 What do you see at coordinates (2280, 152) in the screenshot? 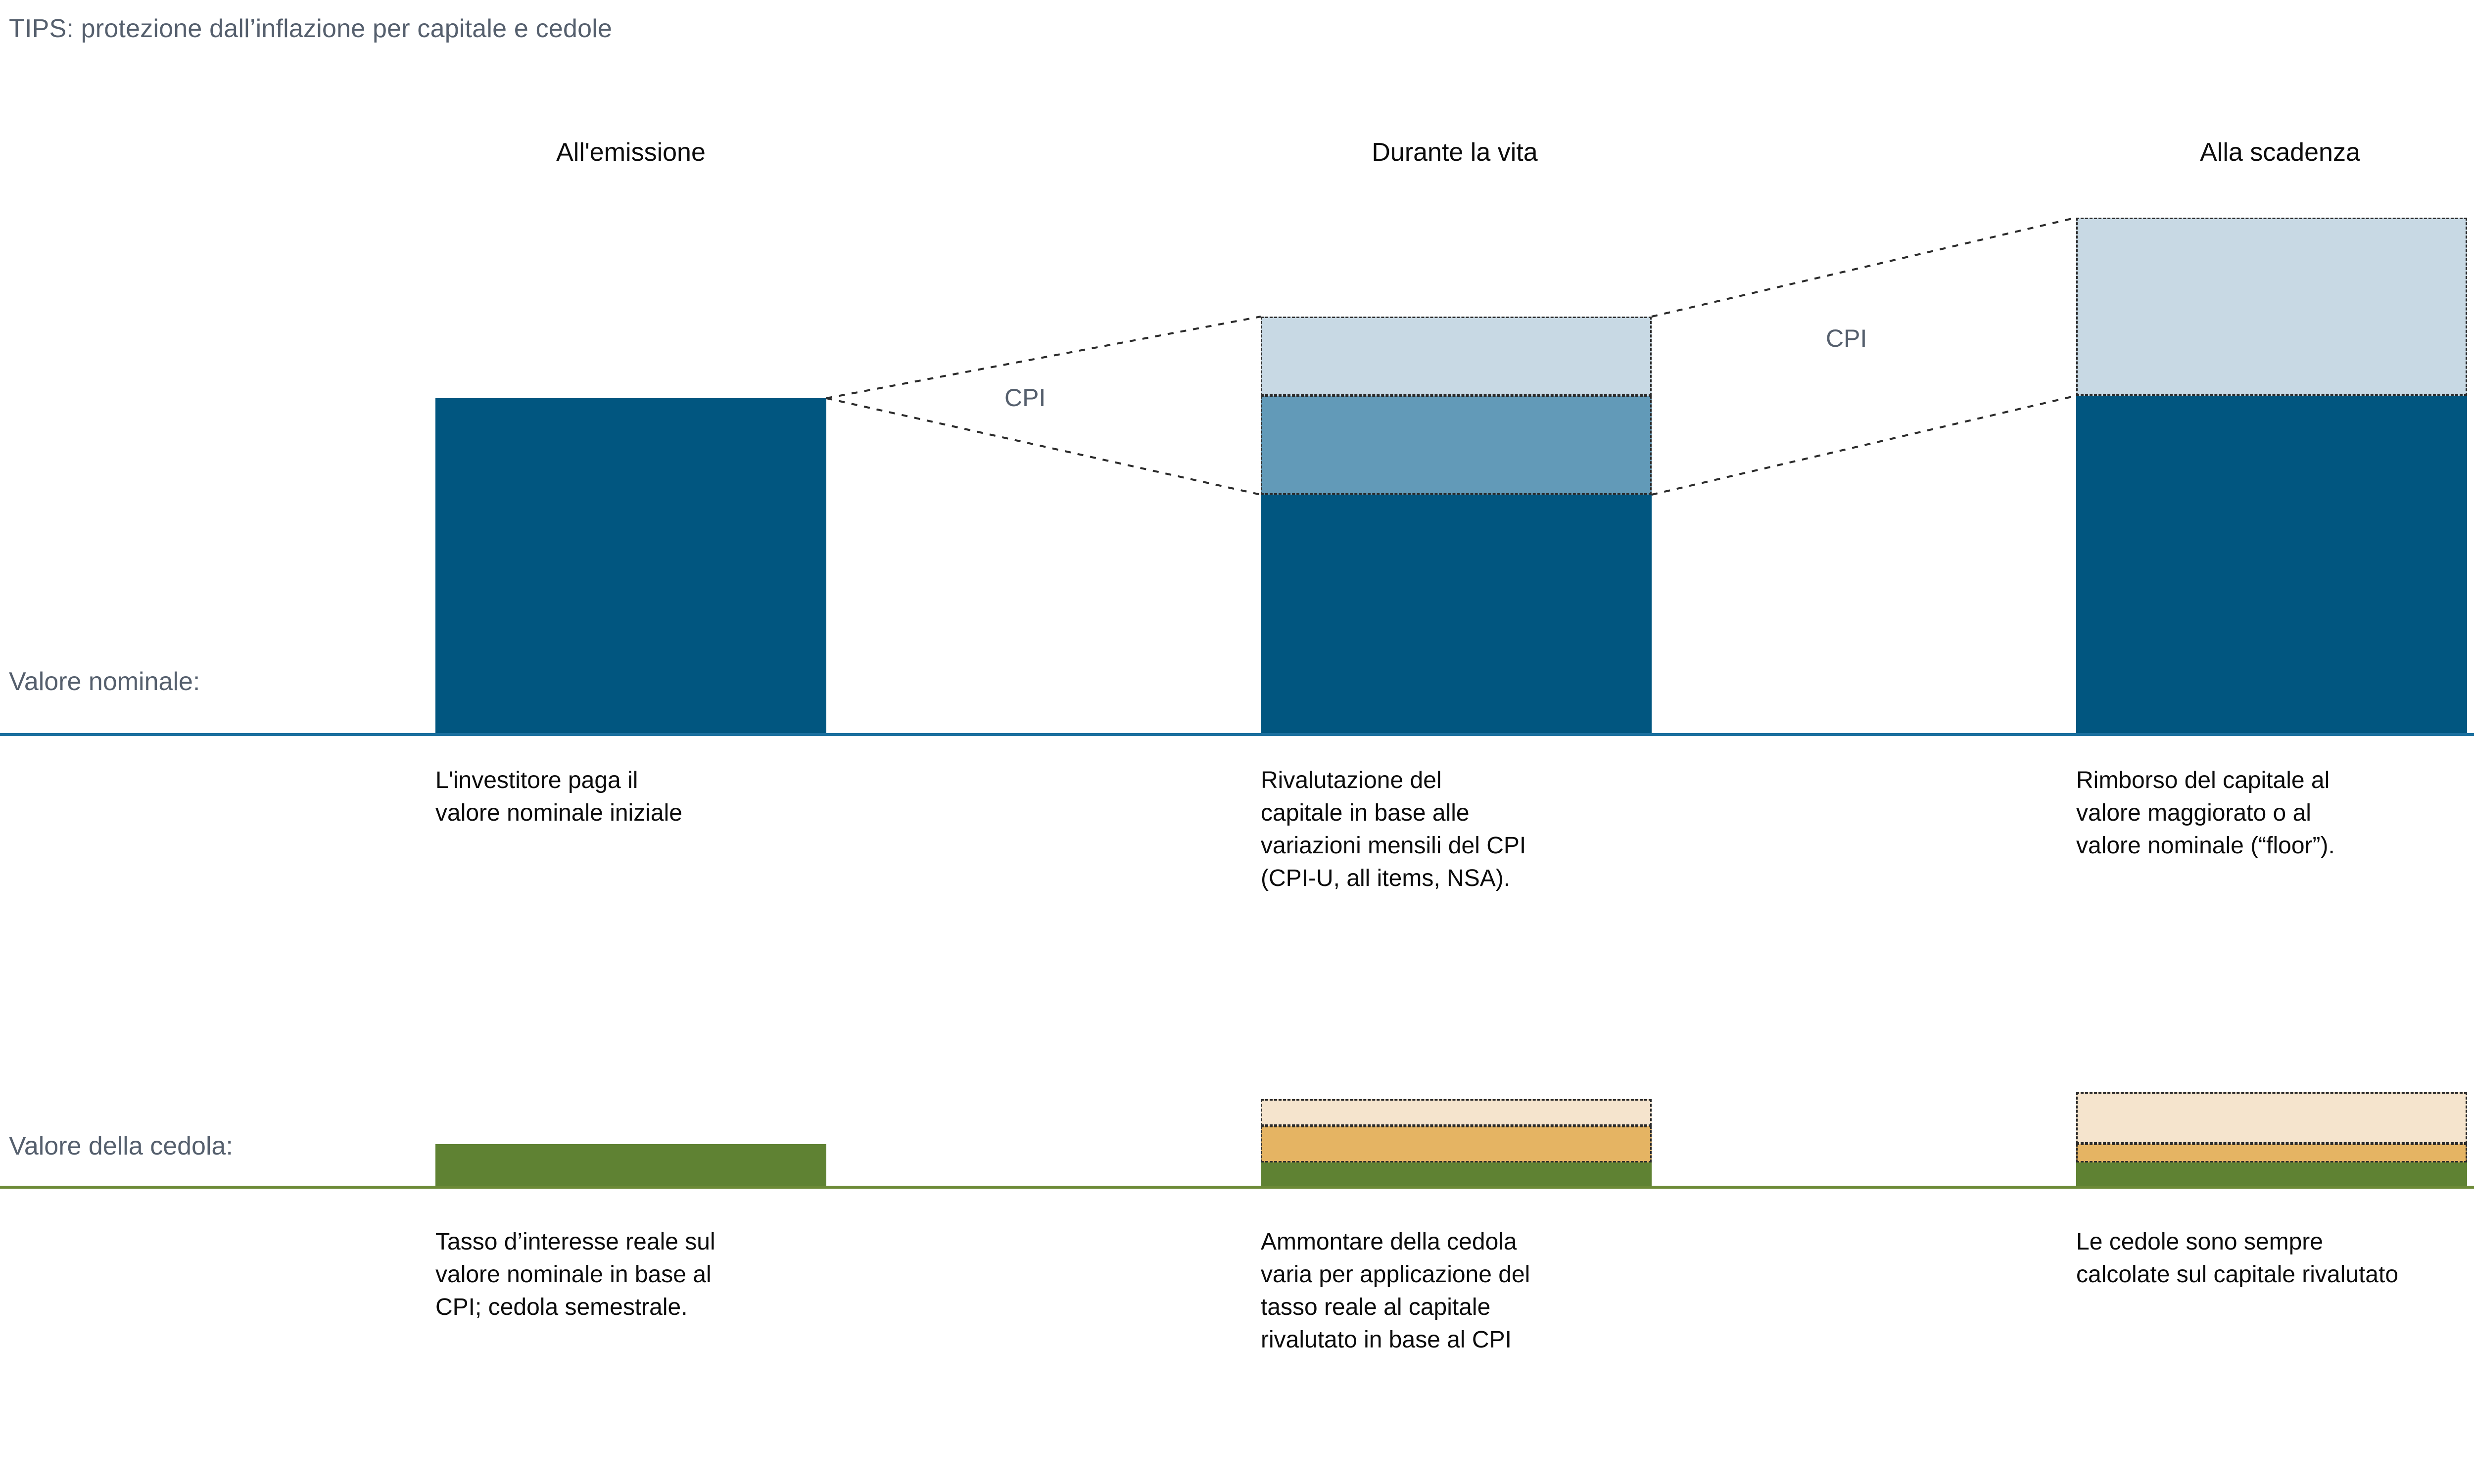
I see `column-header-maturity: Alla scadenza` at bounding box center [2280, 152].